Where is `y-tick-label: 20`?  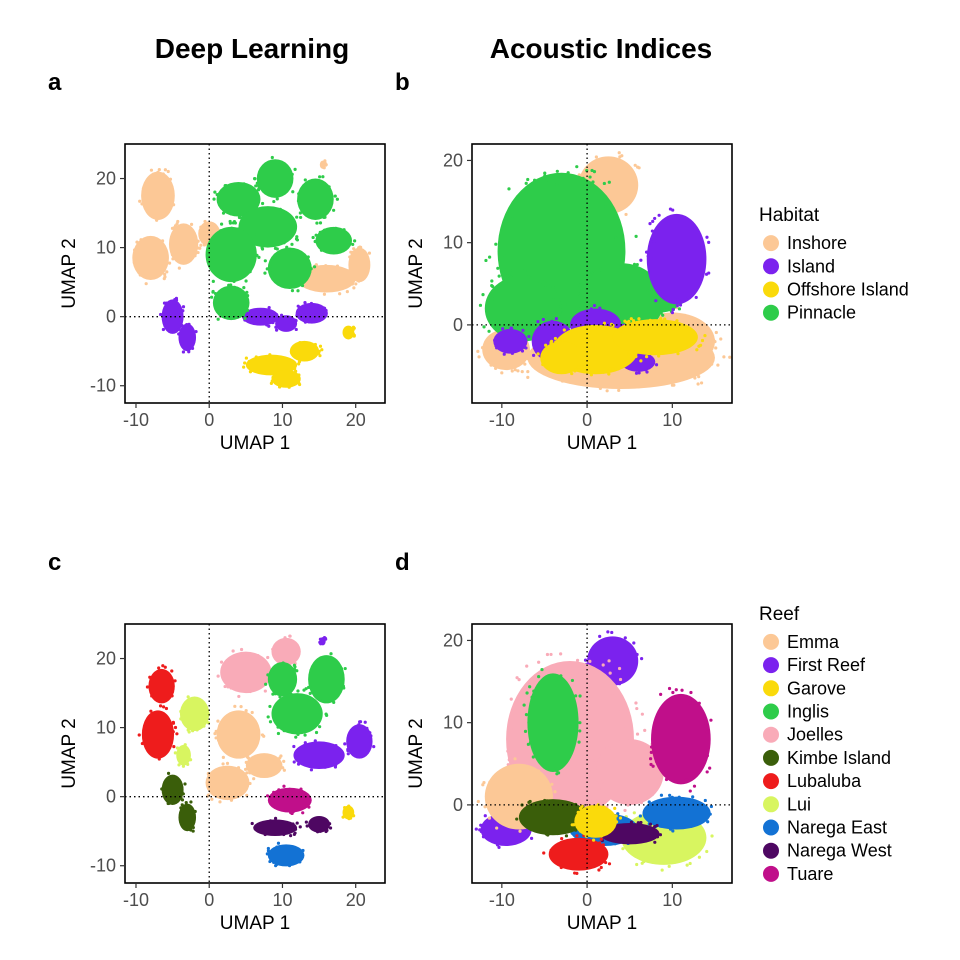
y-tick-label: 20 is located at coordinates (106, 659).